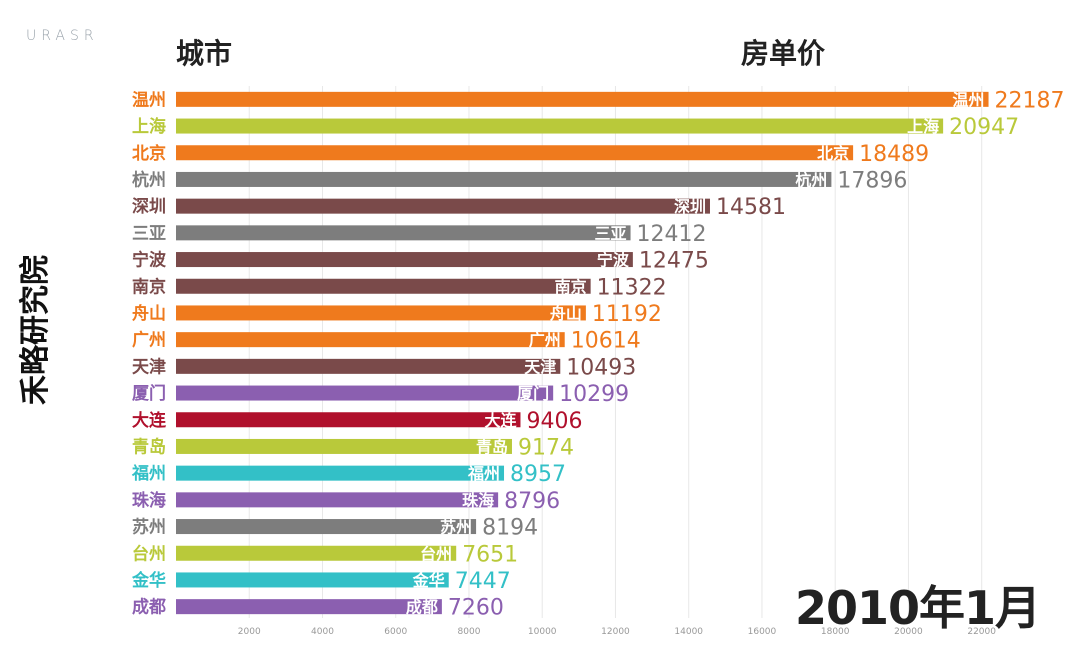 The width and height of the screenshot is (1080, 648). What do you see at coordinates (149, 179) in the screenshot?
I see `city-label: 杭州` at bounding box center [149, 179].